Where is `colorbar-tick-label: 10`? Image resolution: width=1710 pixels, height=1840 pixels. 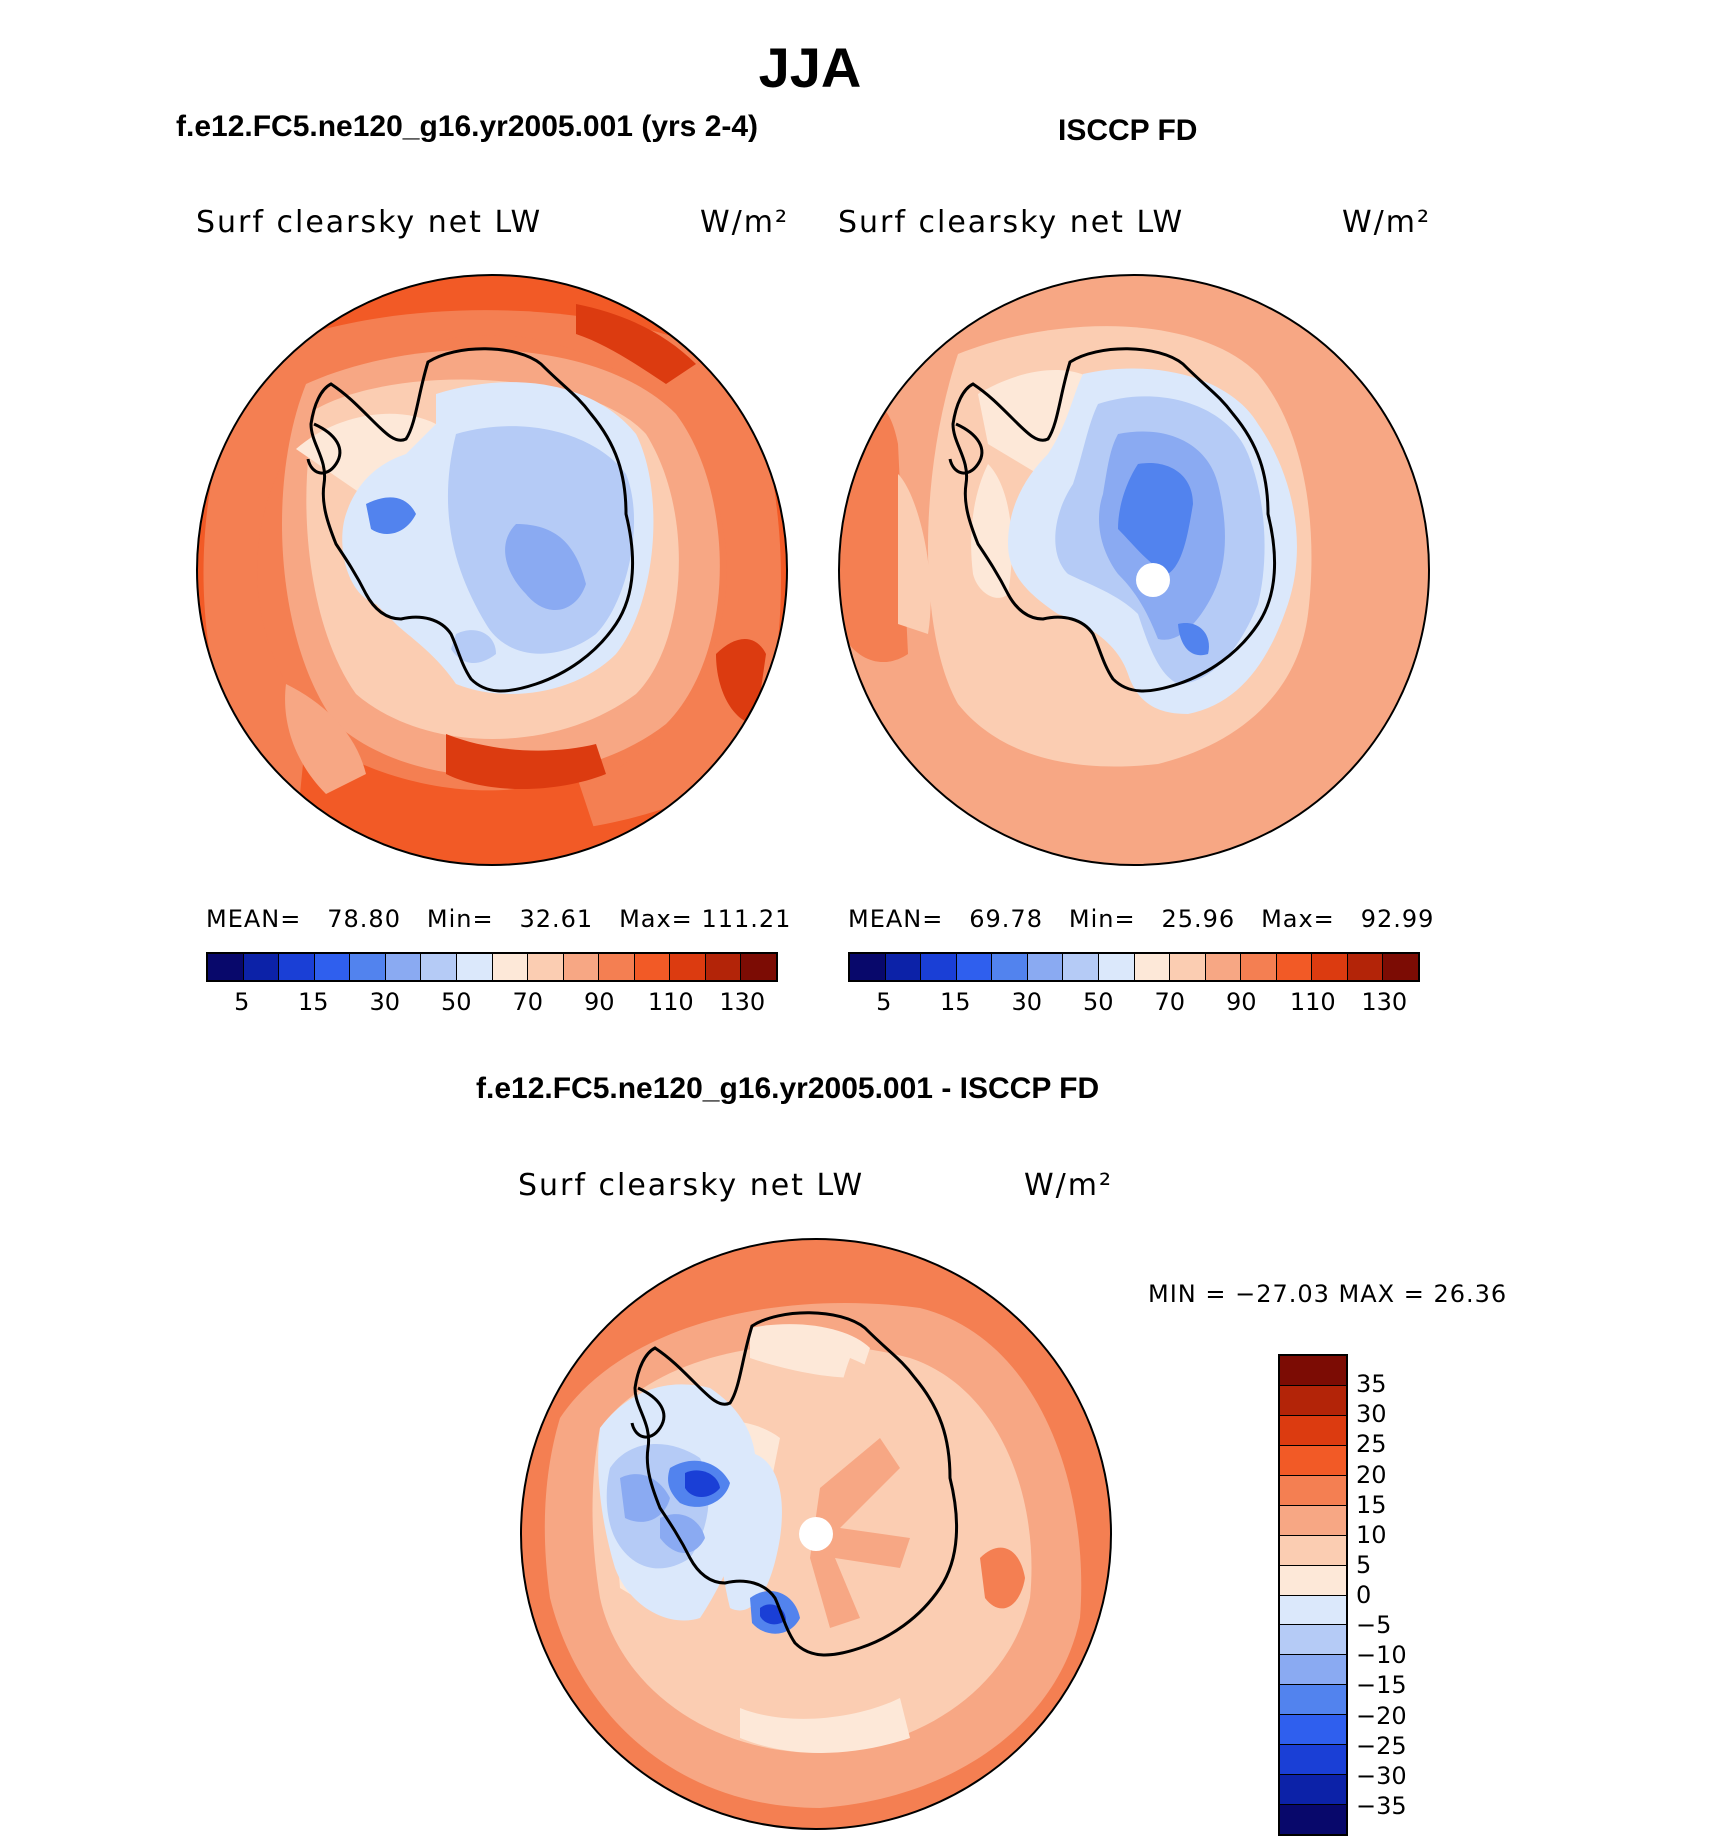 colorbar-tick-label: 10 is located at coordinates (1371, 1534).